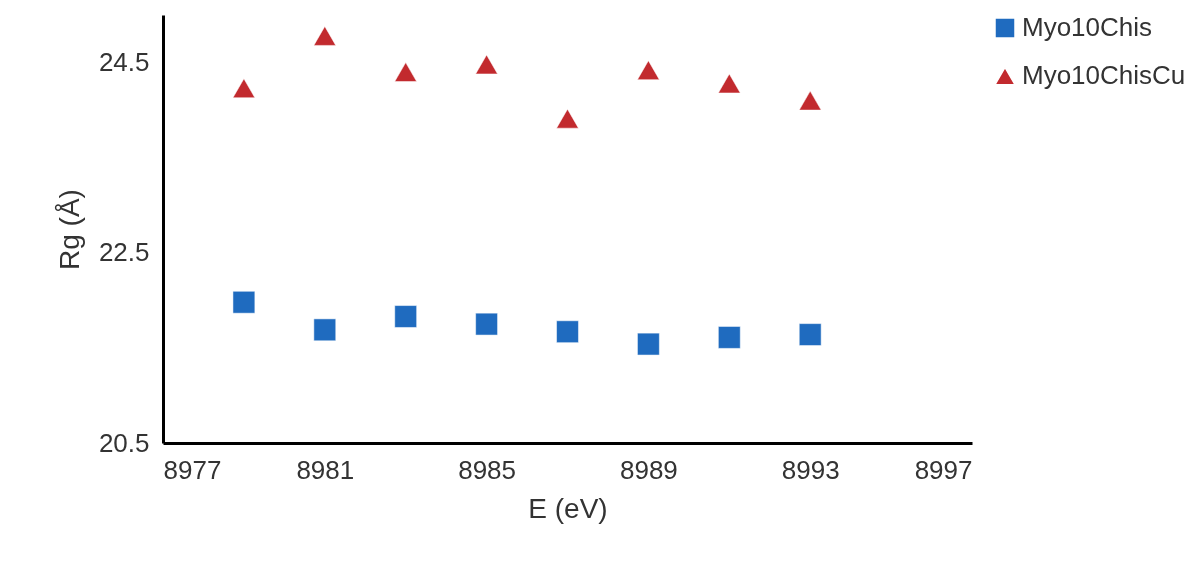  What do you see at coordinates (648, 469) in the screenshot?
I see `x-tick-label: 8989` at bounding box center [648, 469].